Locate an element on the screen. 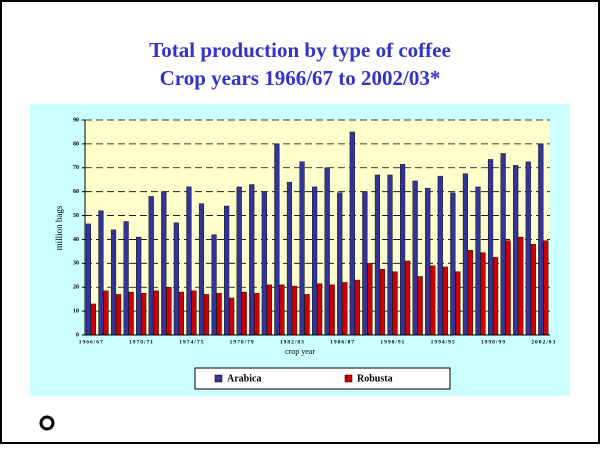 This screenshot has height=449, width=600. x-axis-label: crop year is located at coordinates (300, 351).